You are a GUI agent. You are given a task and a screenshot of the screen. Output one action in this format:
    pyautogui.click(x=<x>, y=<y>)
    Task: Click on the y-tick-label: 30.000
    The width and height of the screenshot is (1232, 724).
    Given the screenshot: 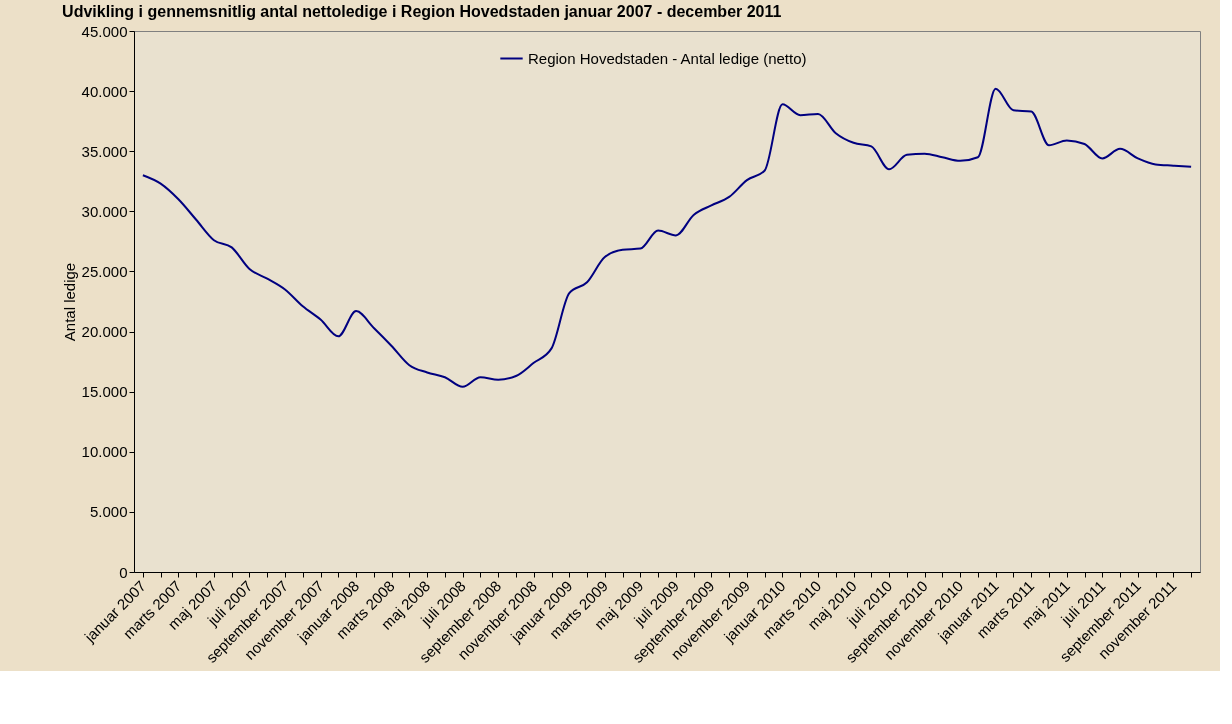 What is the action you would take?
    pyautogui.click(x=104, y=211)
    